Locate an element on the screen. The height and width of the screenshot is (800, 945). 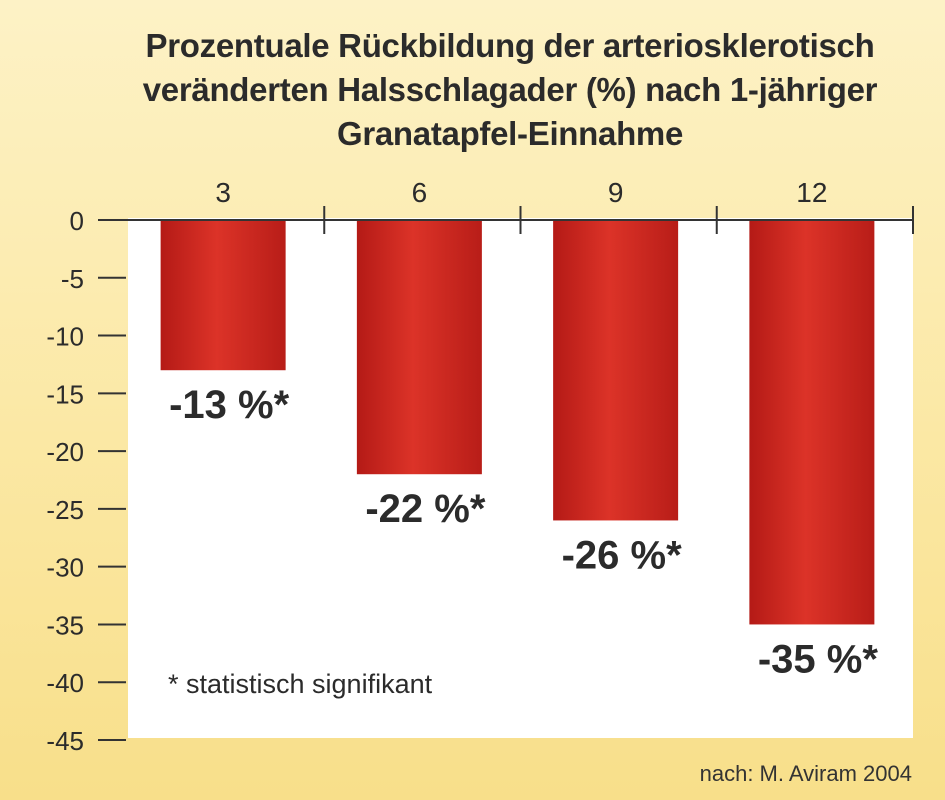
footnote: * statistisch signifikant is located at coordinates (300, 684).